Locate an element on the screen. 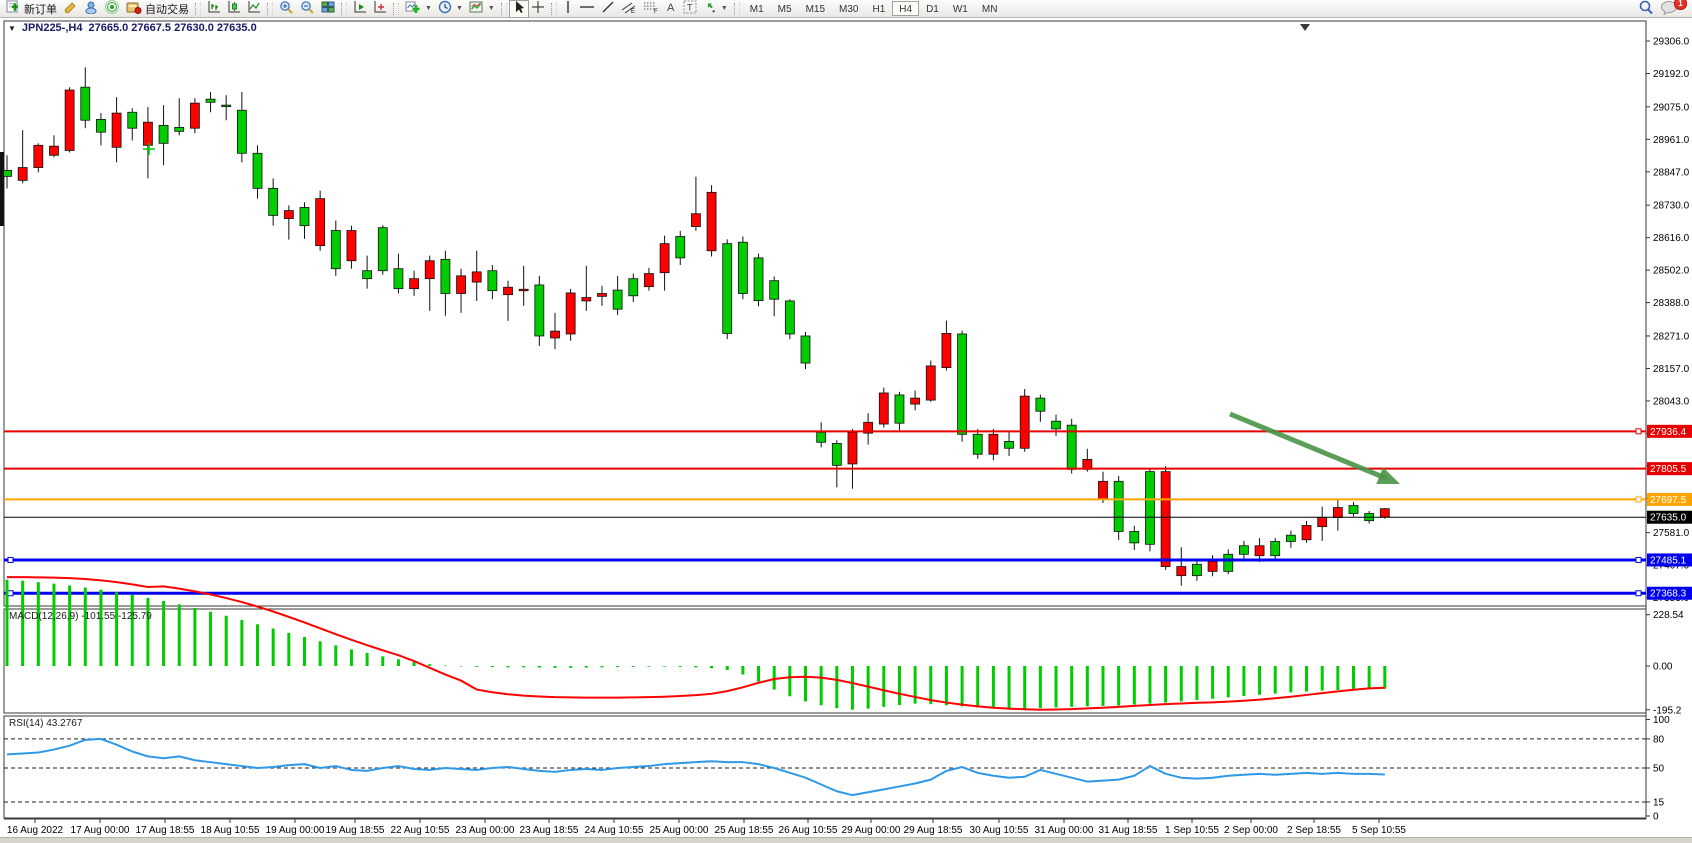 The width and height of the screenshot is (1692, 843). time-label: 2 Sep 00:00 is located at coordinates (1251, 830).